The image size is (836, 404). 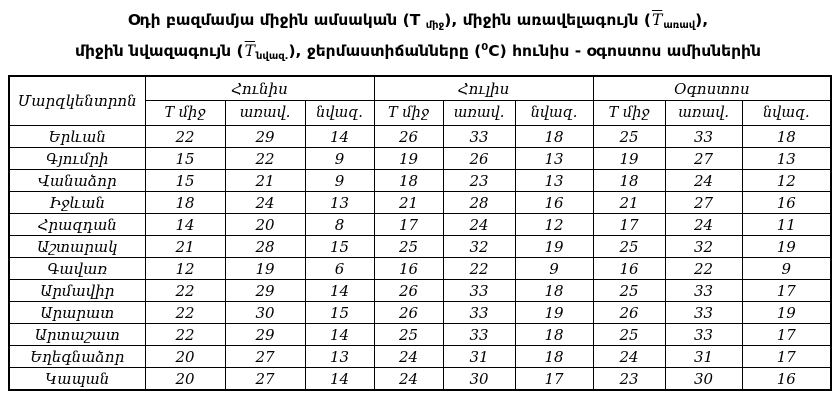 What do you see at coordinates (703, 246) in the screenshot?
I see `value-cell: 32` at bounding box center [703, 246].